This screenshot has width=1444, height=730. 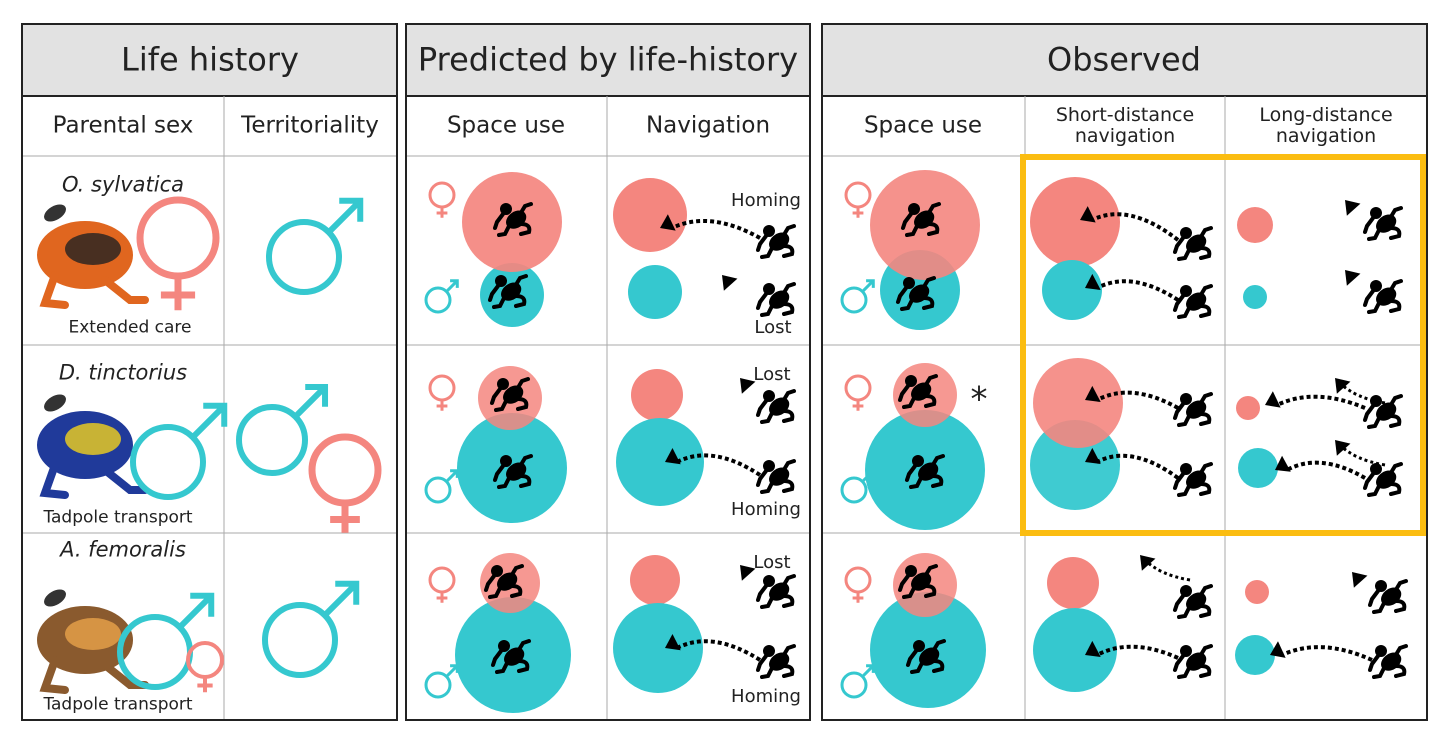 I want to click on species-name: D. tinctorius, so click(x=123, y=372).